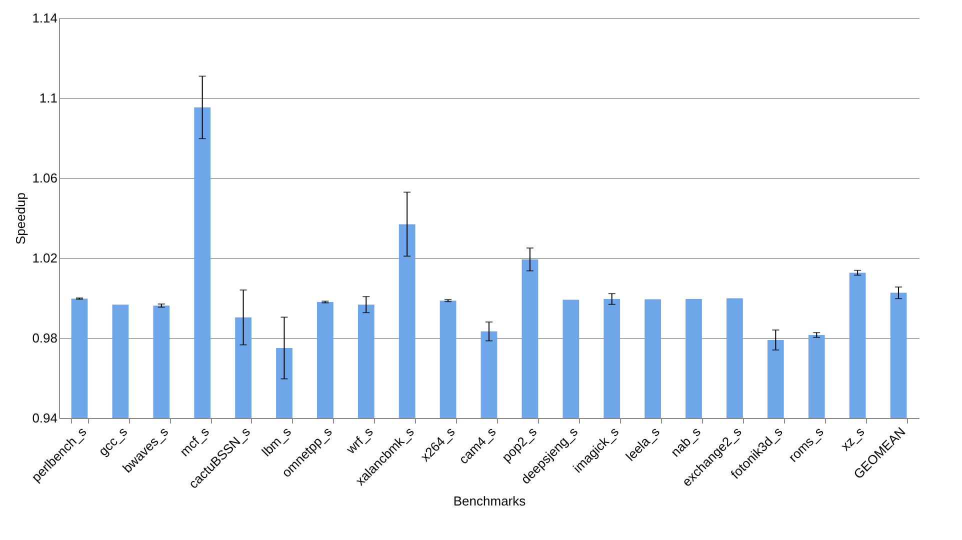 This screenshot has width=962, height=540. What do you see at coordinates (48, 98) in the screenshot?
I see `y-tick-label: 1.1` at bounding box center [48, 98].